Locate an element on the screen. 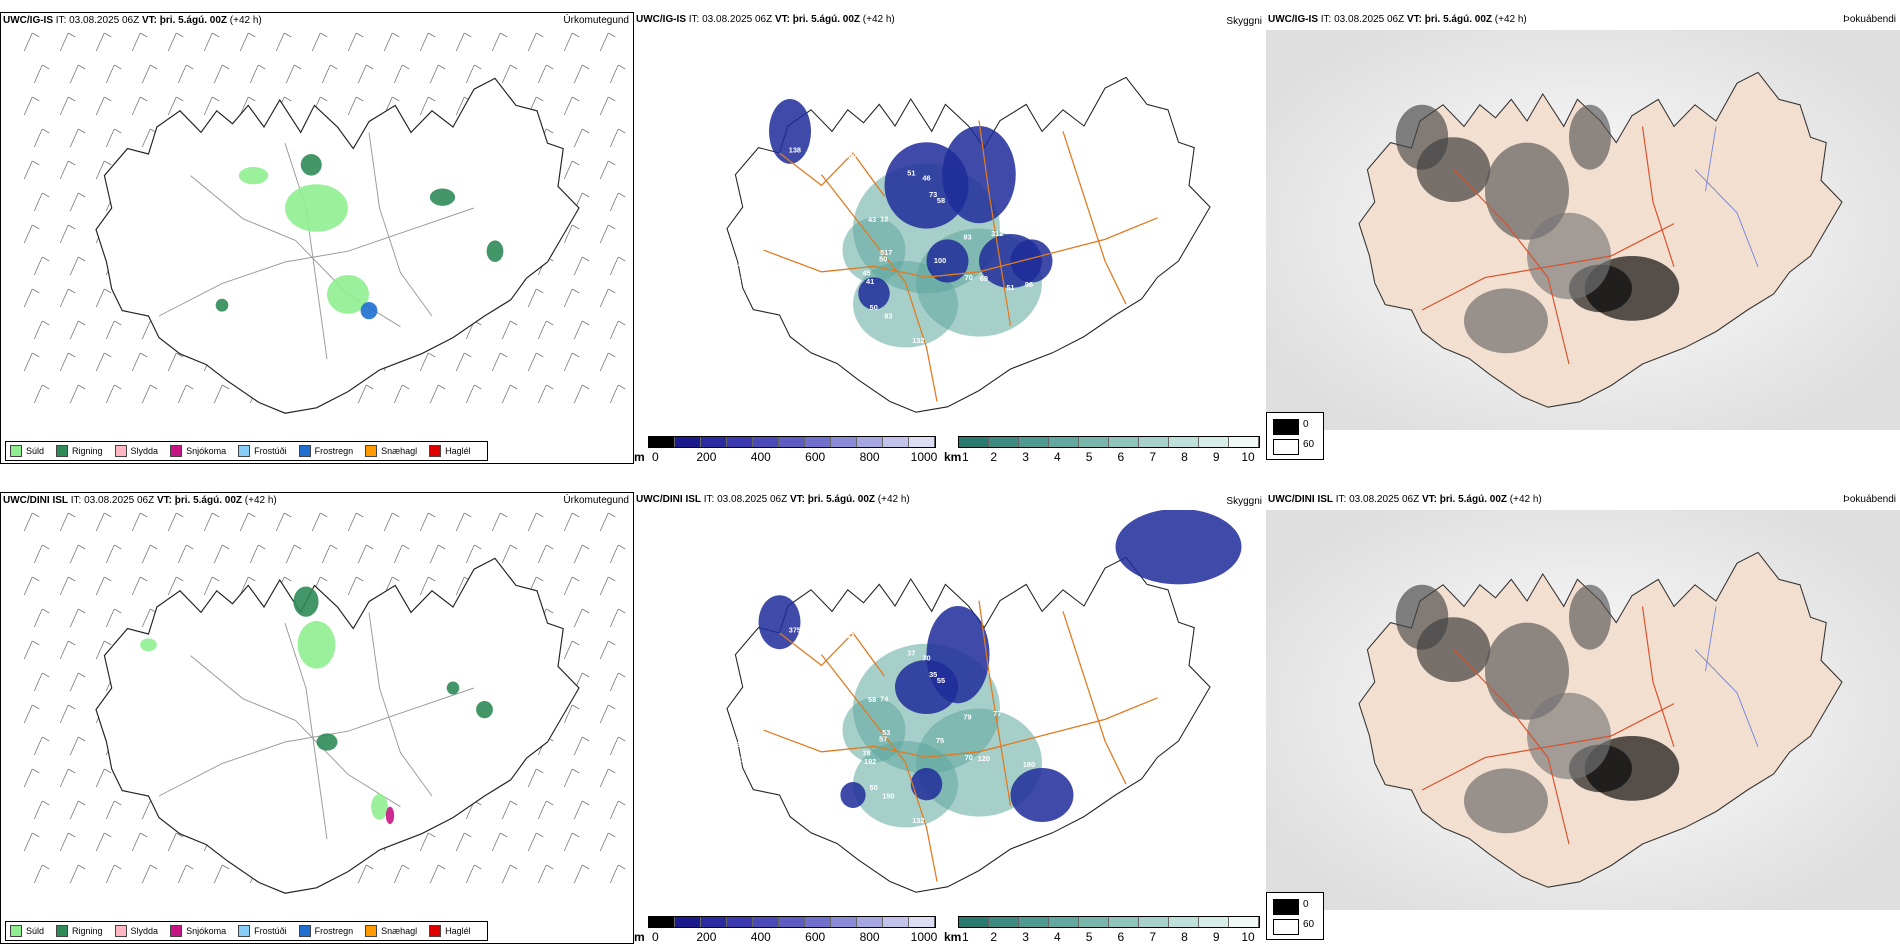 This screenshot has width=1900, height=950. legend-item: Snjókoma is located at coordinates (198, 451).